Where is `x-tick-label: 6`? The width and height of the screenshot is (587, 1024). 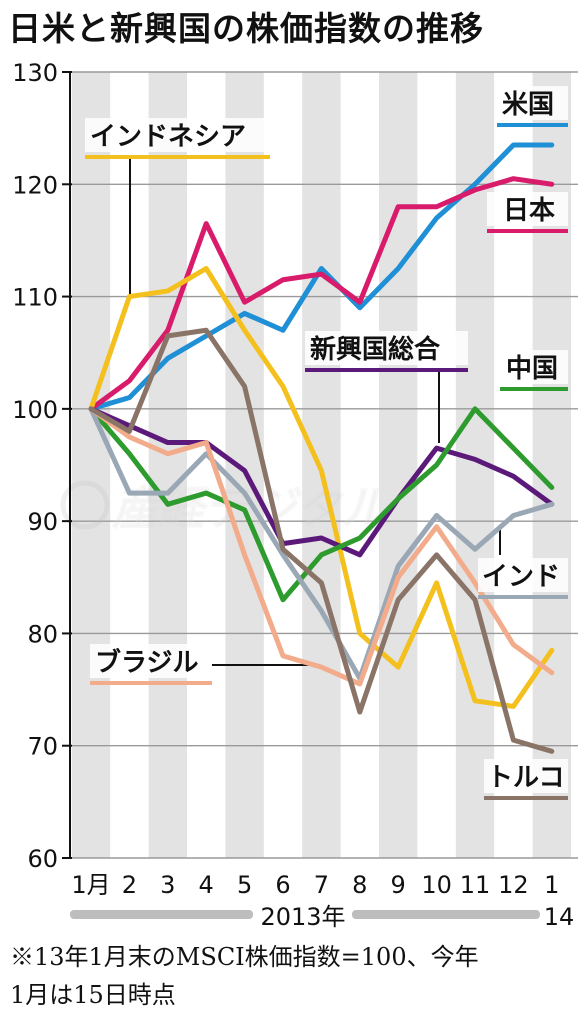 x-tick-label: 6 is located at coordinates (282, 885).